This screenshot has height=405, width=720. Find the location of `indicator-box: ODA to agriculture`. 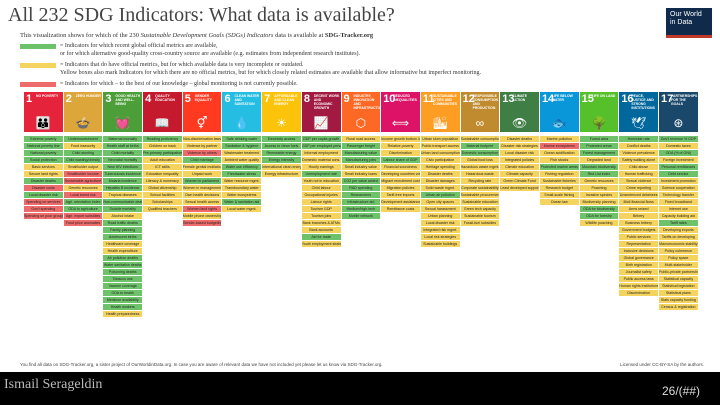

indicator-box: ODA to agriculture is located at coordinates (83, 209).